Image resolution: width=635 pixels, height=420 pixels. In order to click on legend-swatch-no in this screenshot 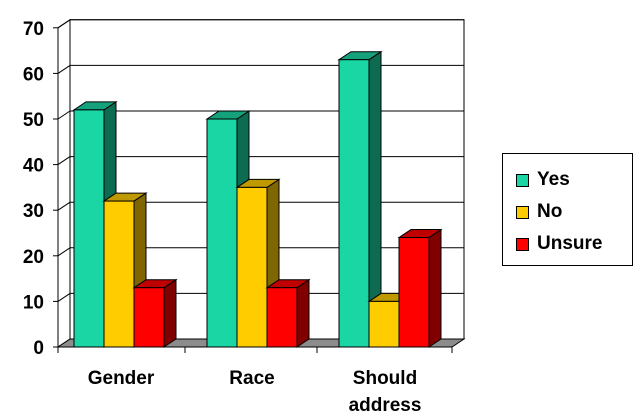, I will do `click(522, 212)`.